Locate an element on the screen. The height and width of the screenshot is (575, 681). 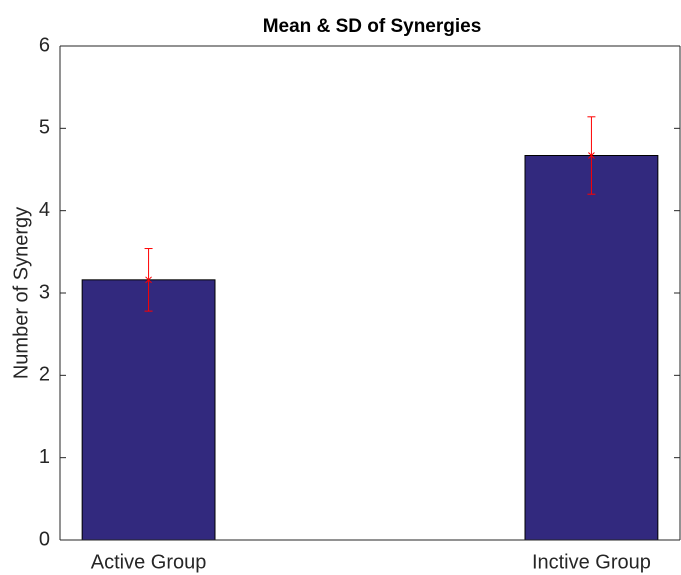
x-tick-label: Active Group is located at coordinates (149, 562).